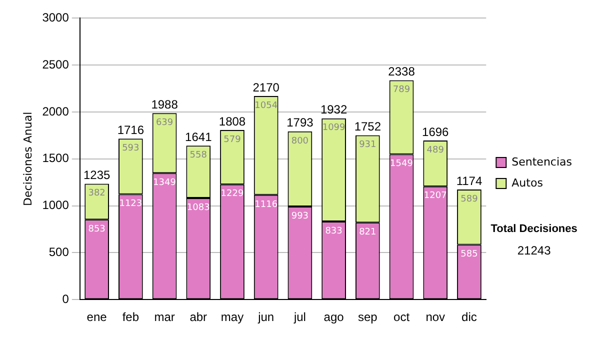 This screenshot has width=600, height=340. Describe the element at coordinates (265, 317) in the screenshot. I see `x-tick-label: jun` at that location.